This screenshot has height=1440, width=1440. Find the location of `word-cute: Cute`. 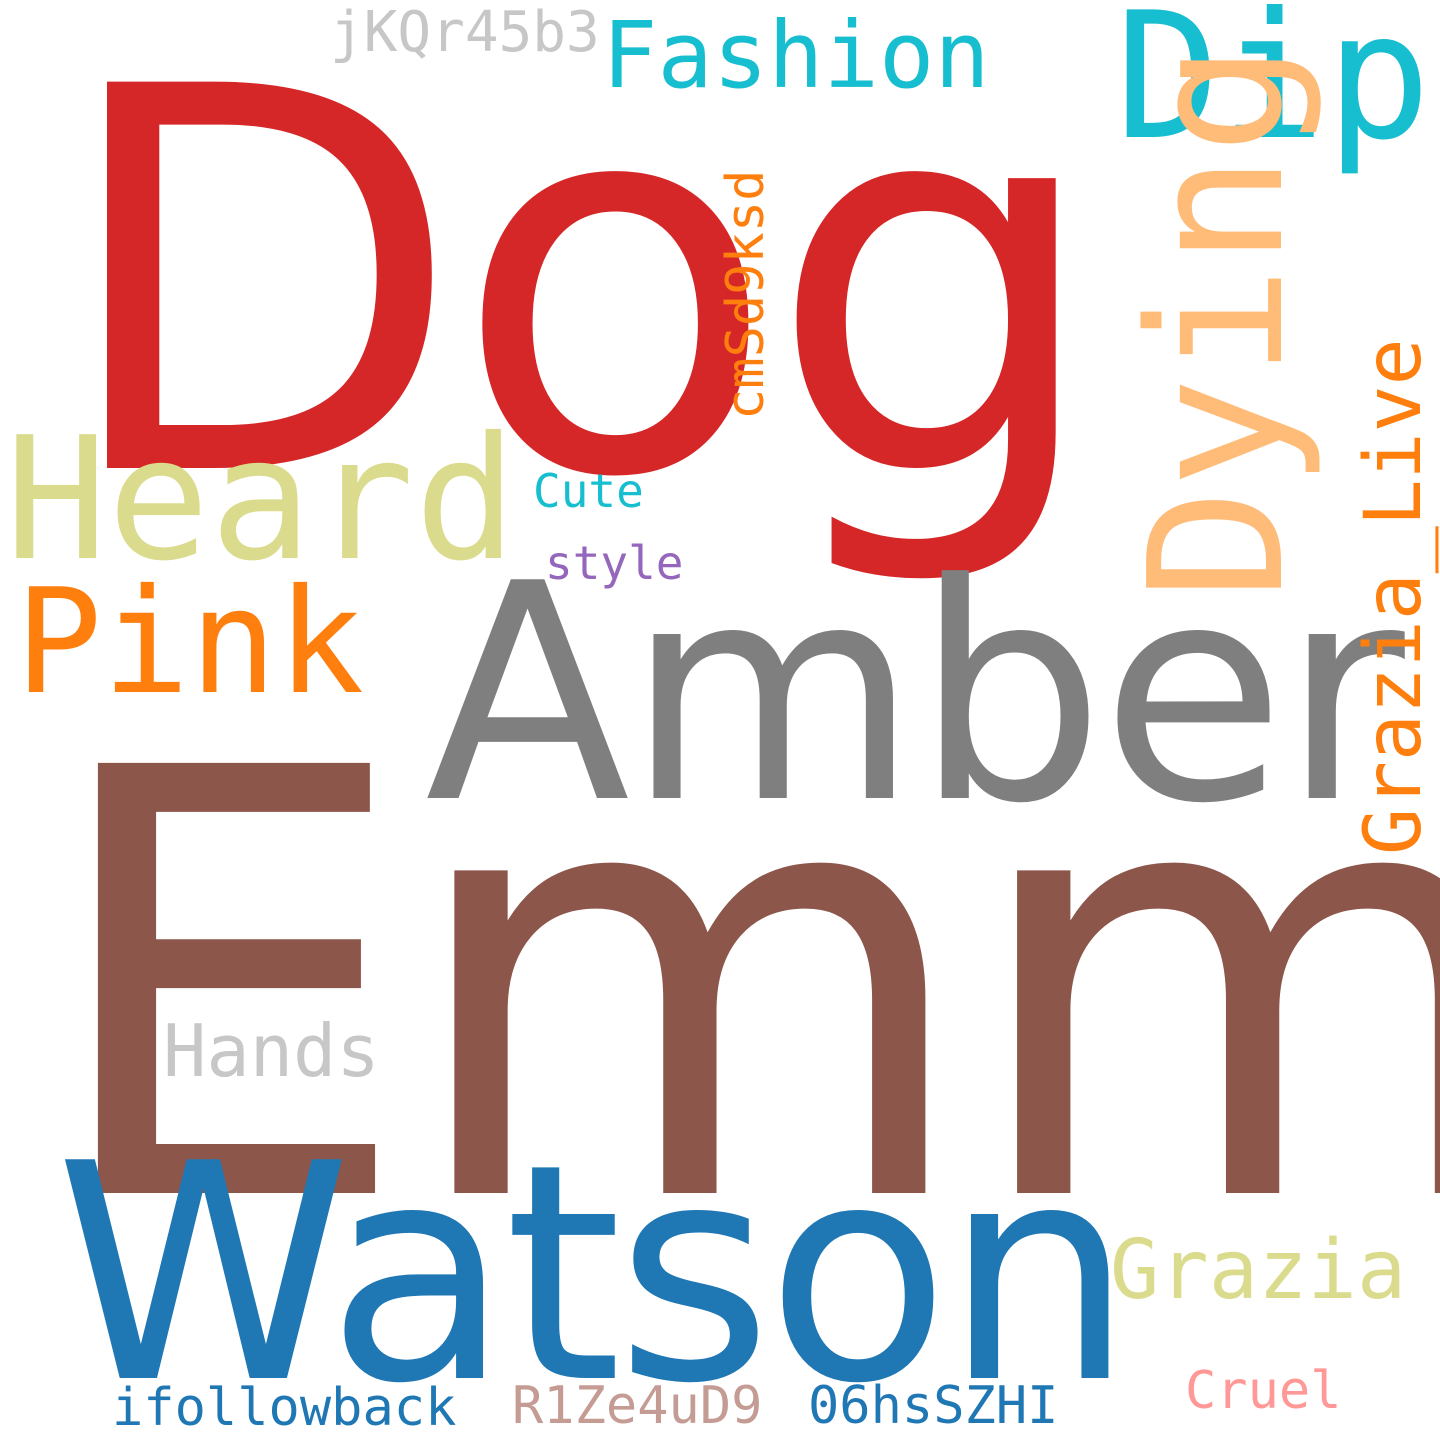

word-cute: Cute is located at coordinates (588, 491).